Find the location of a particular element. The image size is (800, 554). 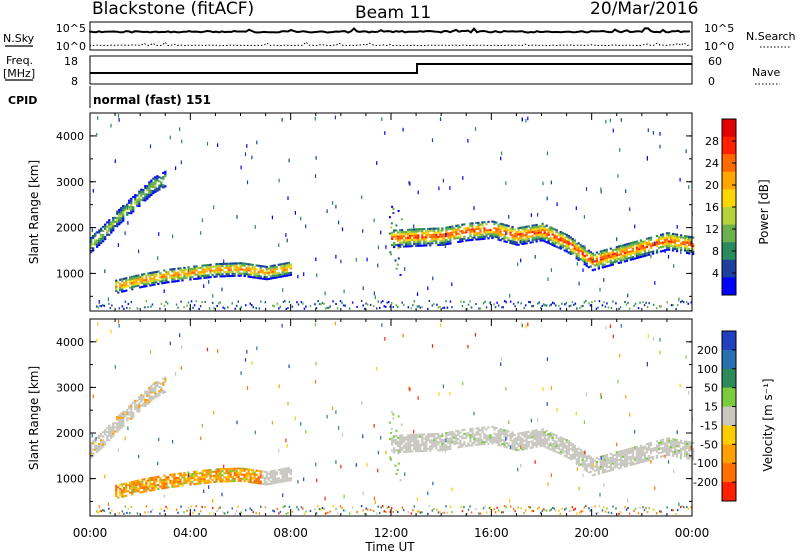

y-tick-label: 4000 is located at coordinates (70, 342).